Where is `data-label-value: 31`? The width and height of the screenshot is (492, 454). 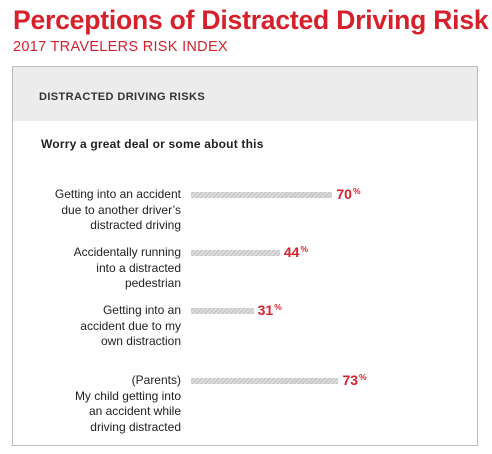 data-label-value: 31 is located at coordinates (265, 310).